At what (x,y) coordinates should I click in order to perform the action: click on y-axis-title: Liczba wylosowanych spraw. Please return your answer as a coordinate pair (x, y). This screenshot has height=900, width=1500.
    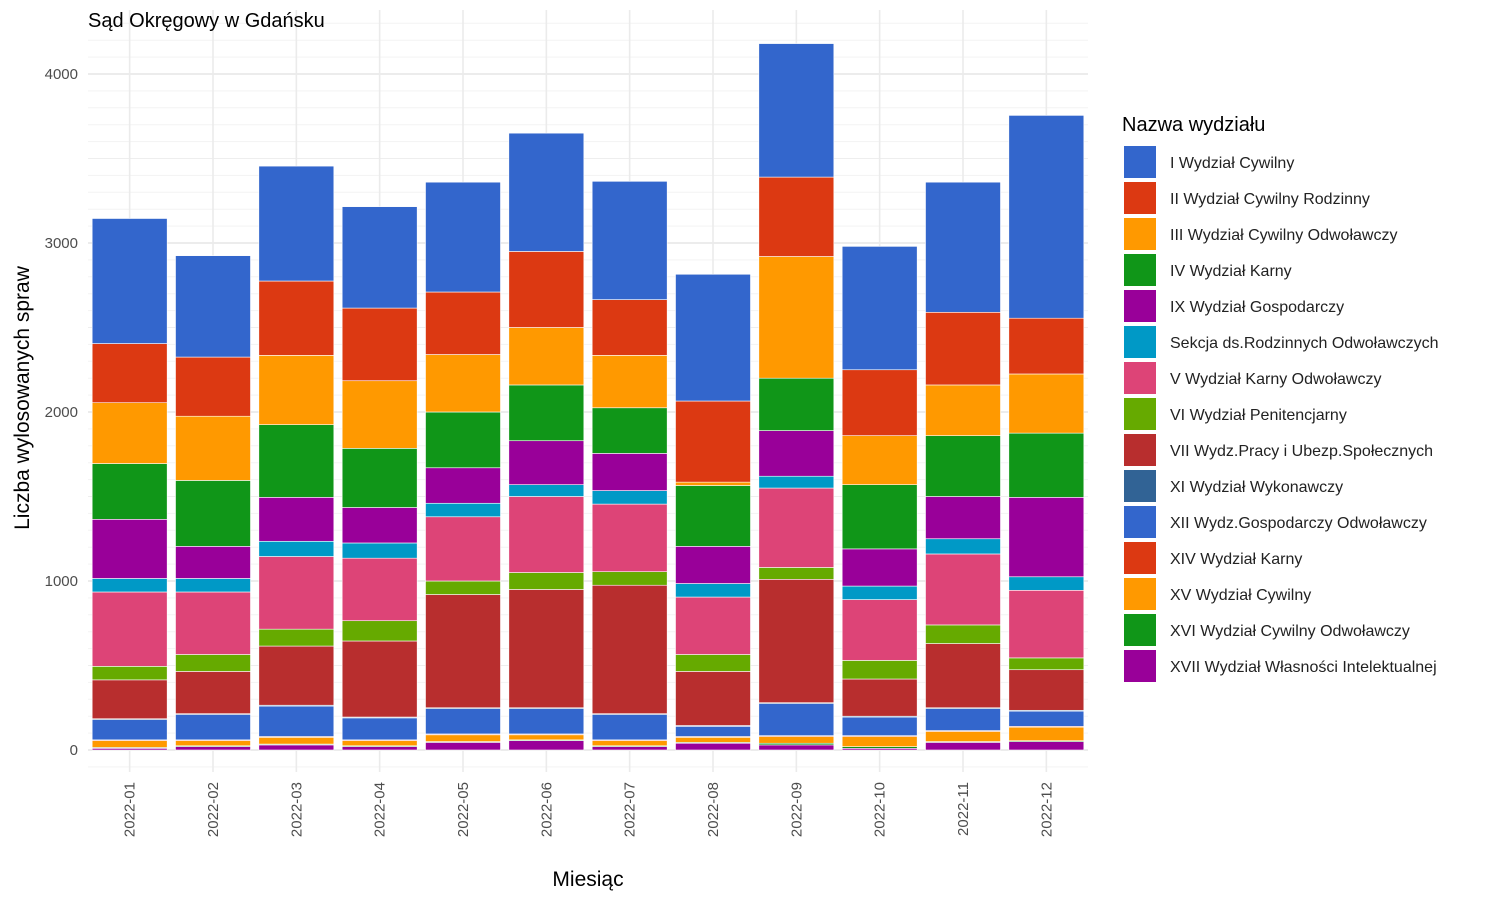
    Looking at the image, I should click on (22, 397).